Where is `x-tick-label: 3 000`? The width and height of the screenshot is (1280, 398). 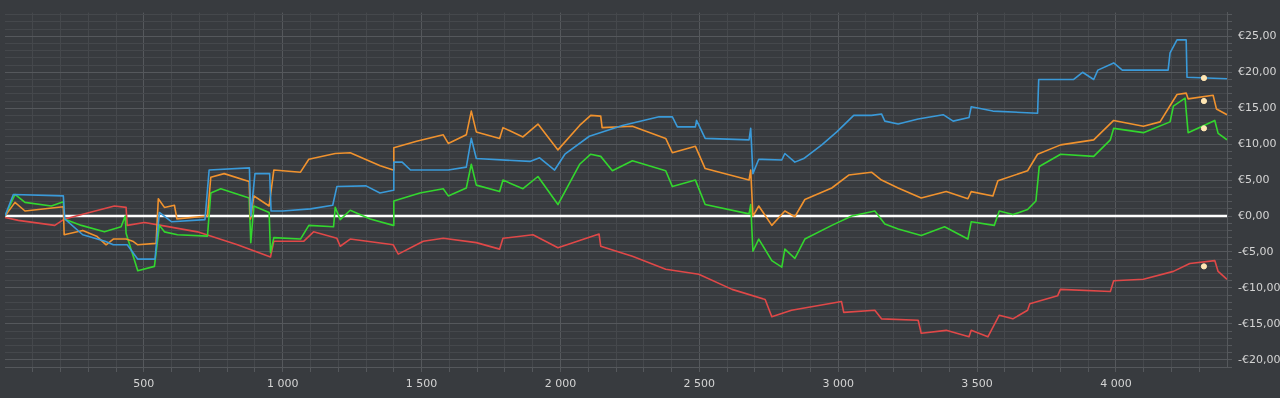 x-tick-label: 3 000 is located at coordinates (838, 384).